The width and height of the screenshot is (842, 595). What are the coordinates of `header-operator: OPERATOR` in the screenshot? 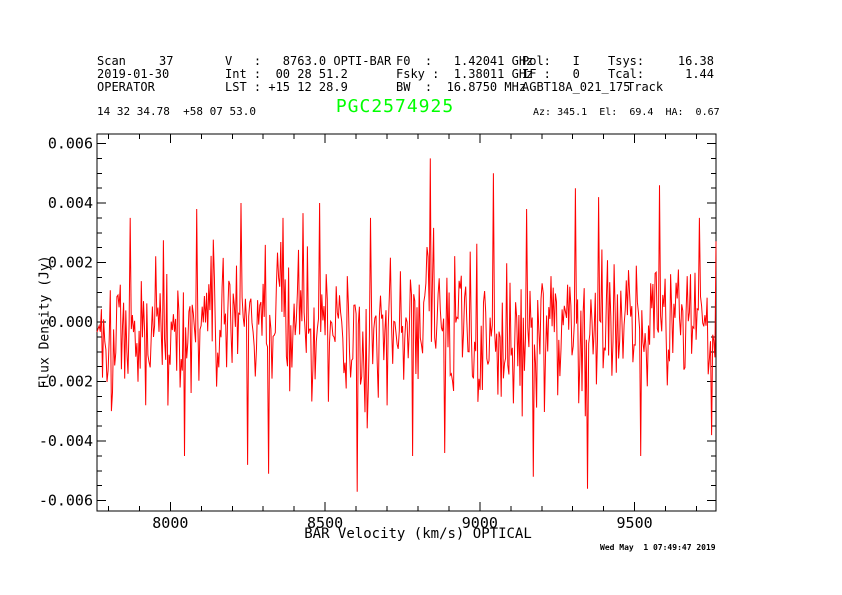 It's located at (126, 87).